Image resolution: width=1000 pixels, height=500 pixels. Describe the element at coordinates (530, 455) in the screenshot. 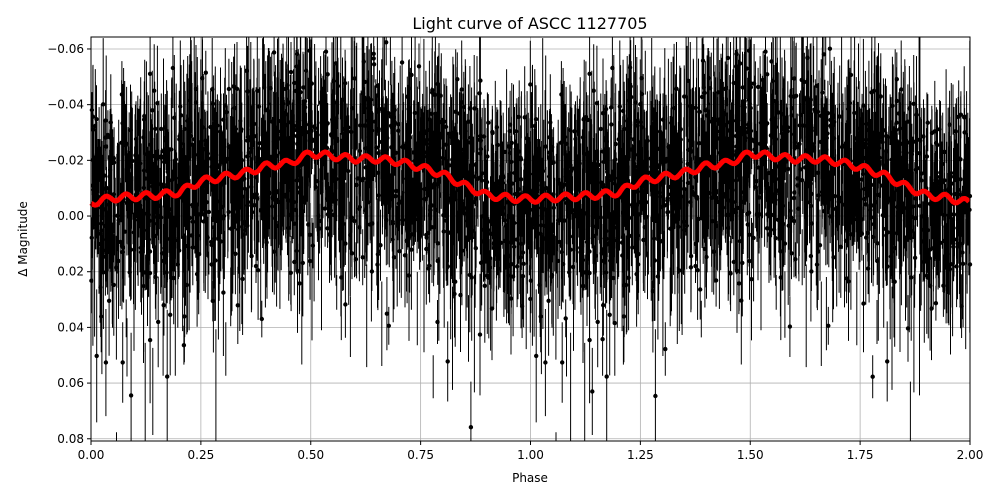

I see `x-tick-label: 1.00` at that location.